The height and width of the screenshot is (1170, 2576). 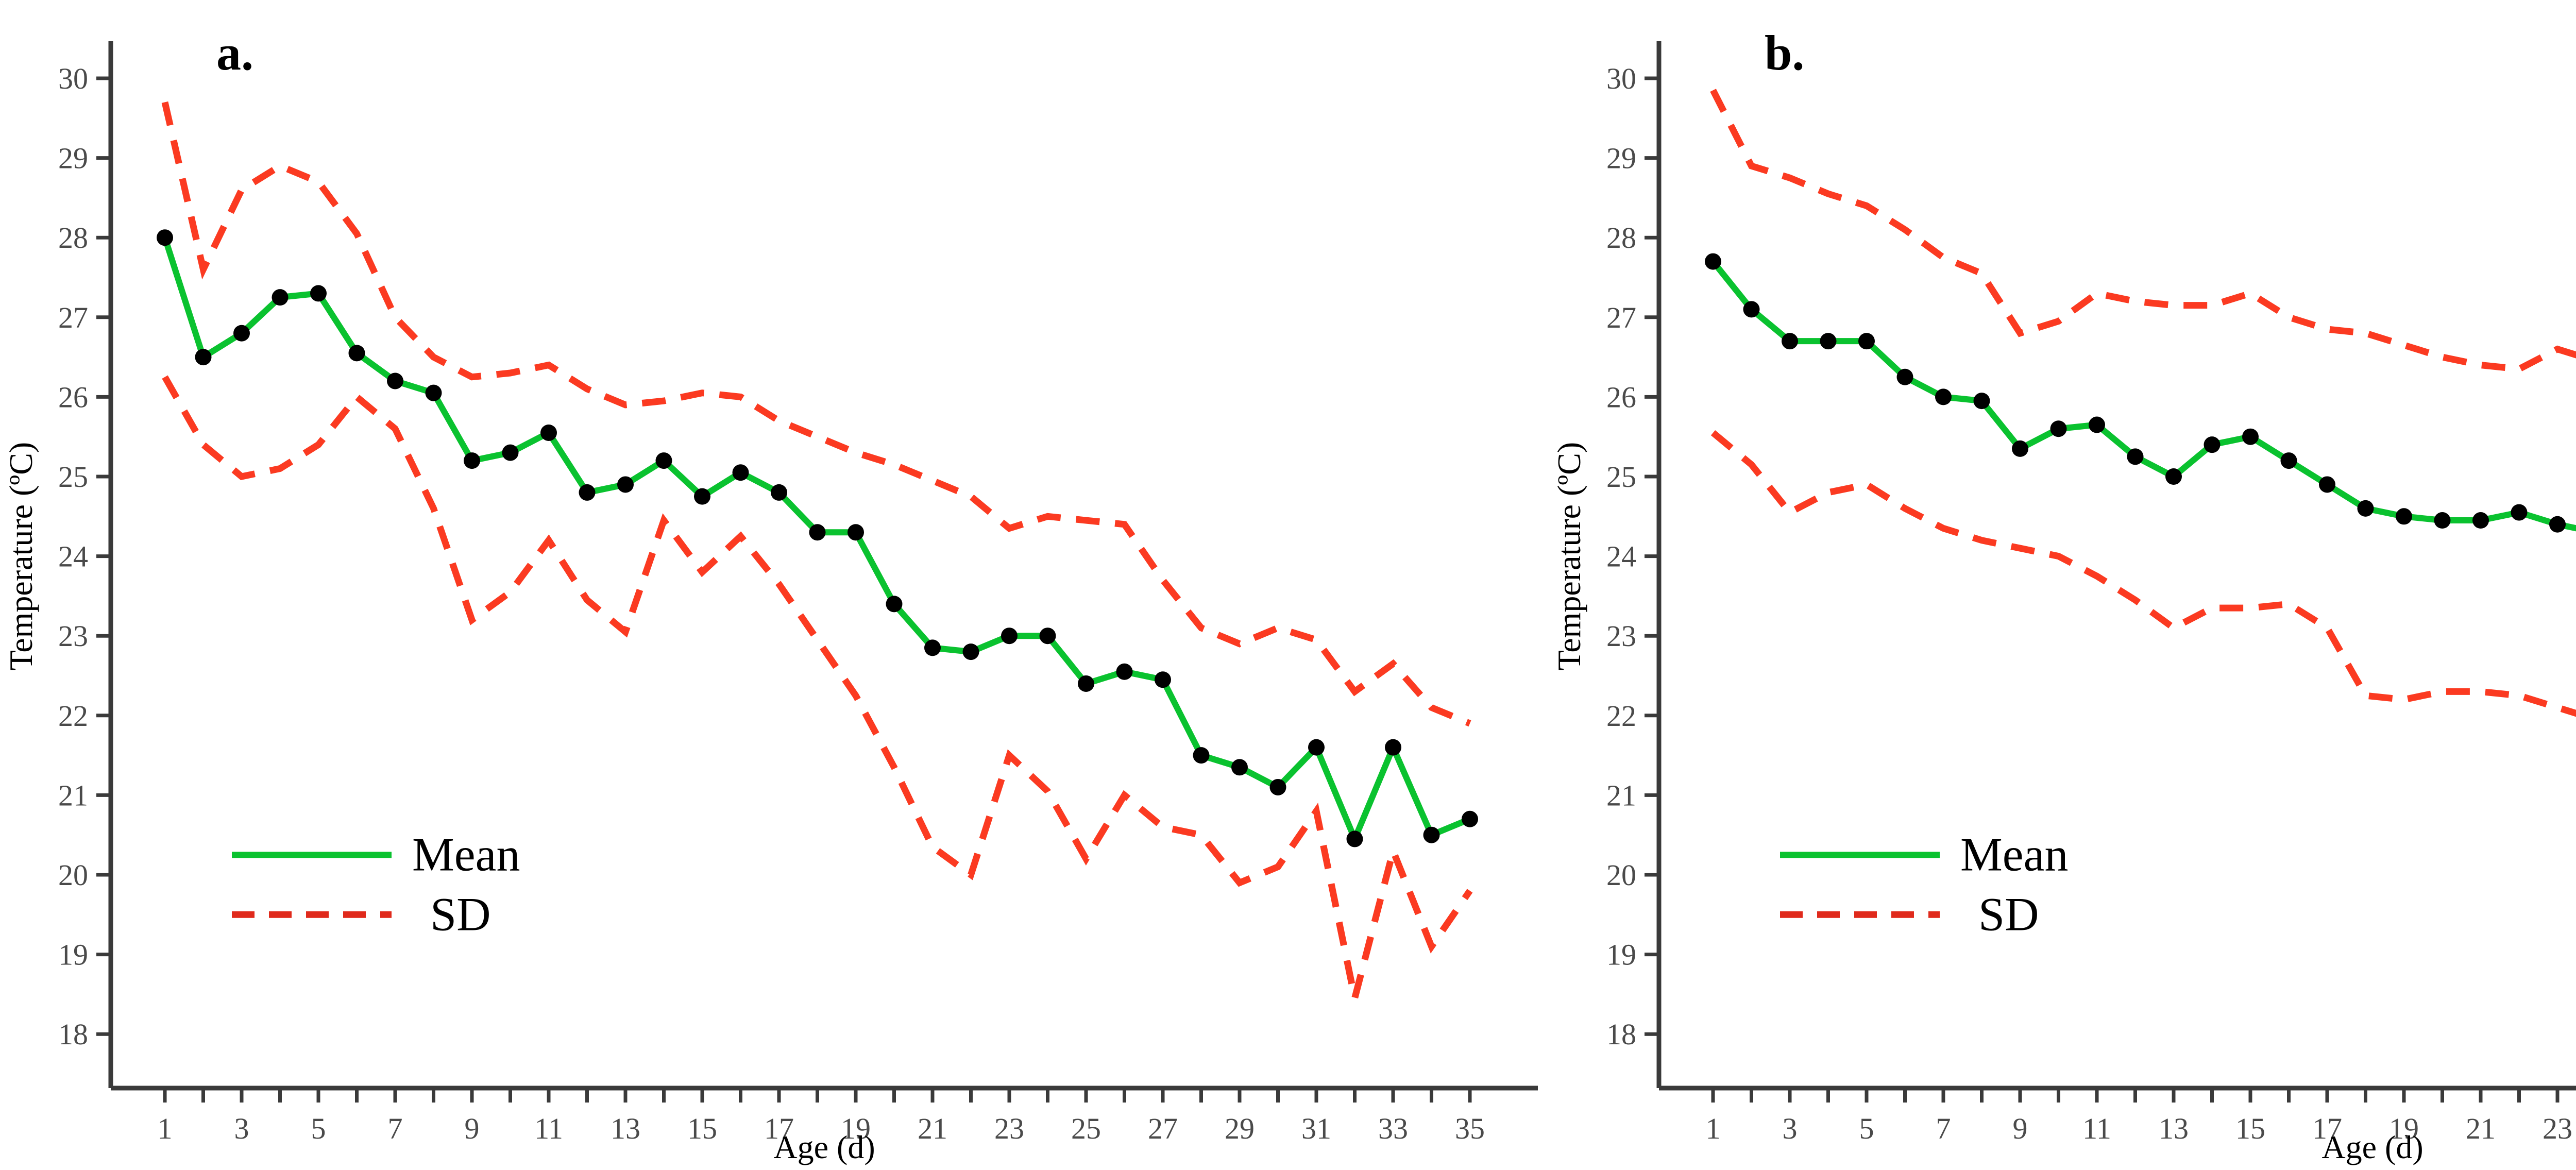 I want to click on x-tick-label: 15, so click(x=2250, y=1128).